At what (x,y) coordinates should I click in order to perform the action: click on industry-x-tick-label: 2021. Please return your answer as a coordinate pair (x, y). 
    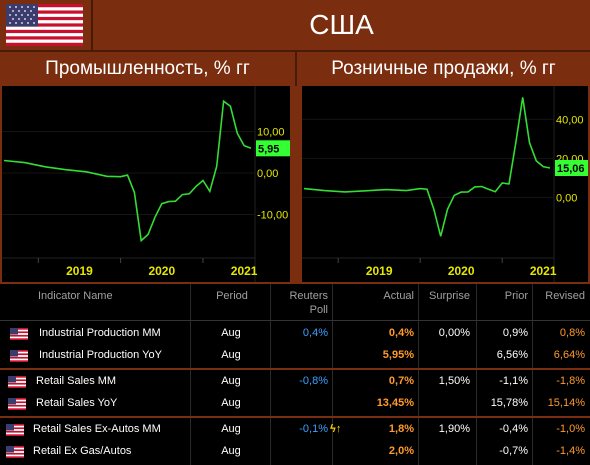
    Looking at the image, I should click on (244, 271).